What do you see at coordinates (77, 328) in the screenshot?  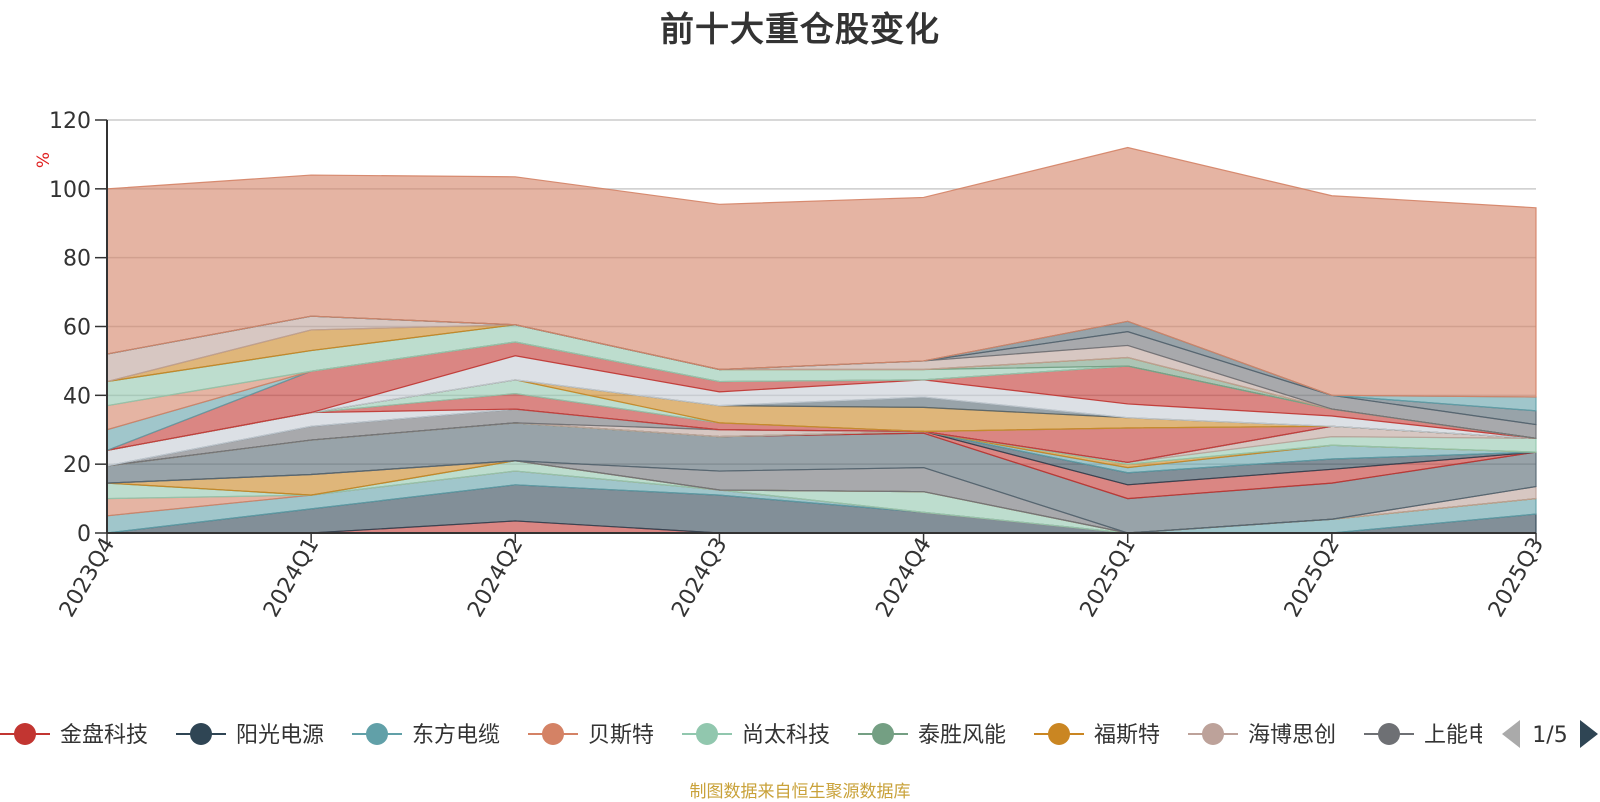 I see `y-tick-label: 60` at bounding box center [77, 328].